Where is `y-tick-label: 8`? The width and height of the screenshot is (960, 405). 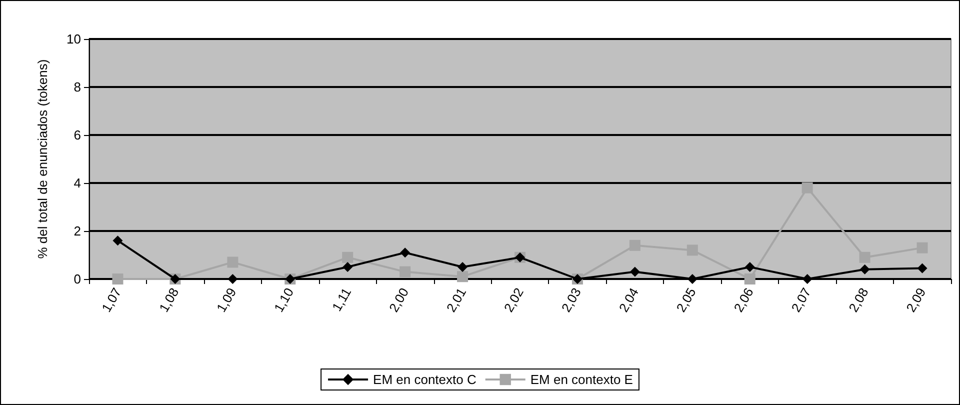
y-tick-label: 8 is located at coordinates (77, 87).